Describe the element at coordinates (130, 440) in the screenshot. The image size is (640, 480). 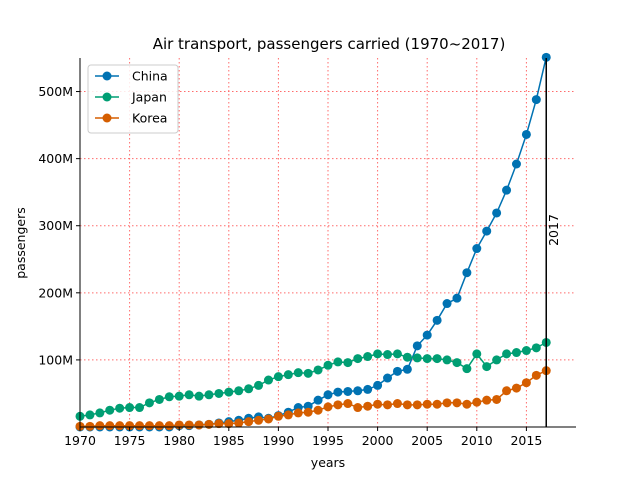
I see `x-tick-label: 1975` at that location.